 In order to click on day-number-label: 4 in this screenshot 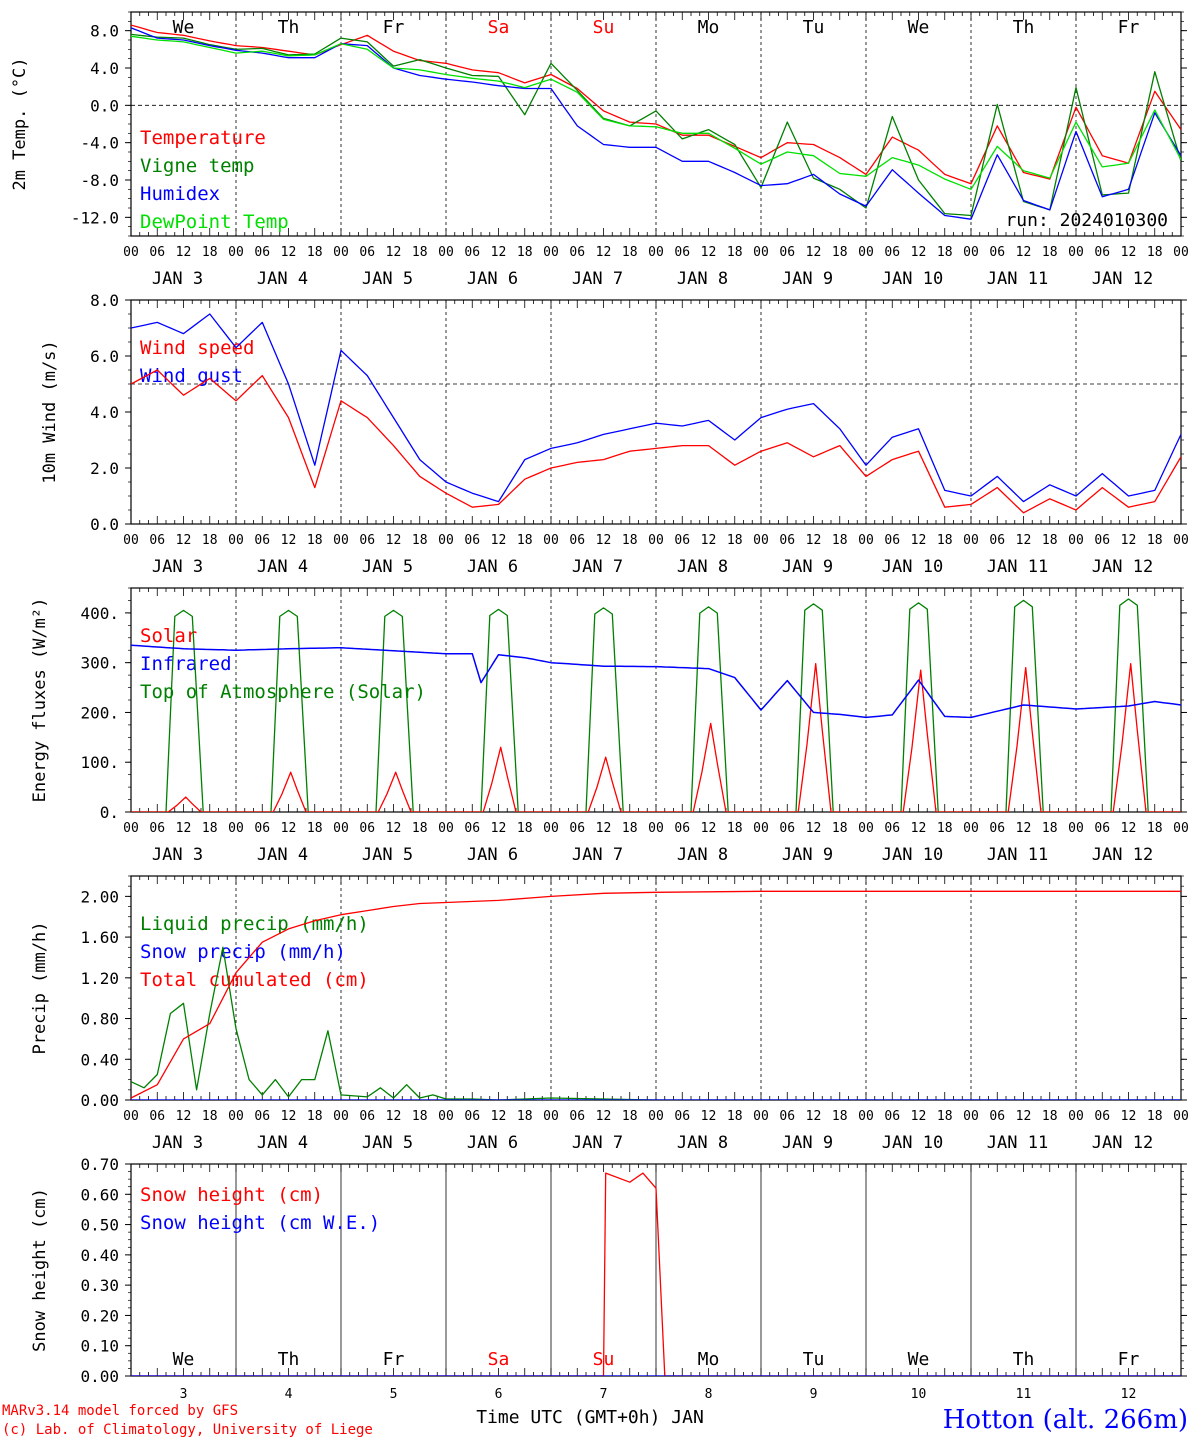, I will do `click(289, 1394)`.